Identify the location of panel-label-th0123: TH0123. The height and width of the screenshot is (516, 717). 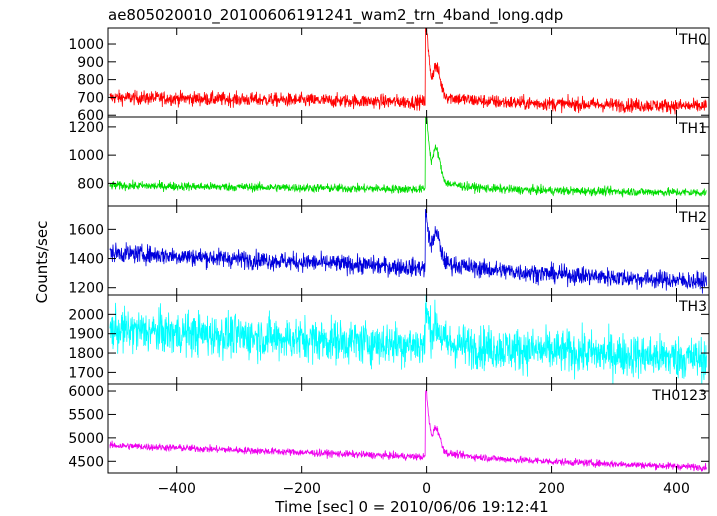
(679, 396).